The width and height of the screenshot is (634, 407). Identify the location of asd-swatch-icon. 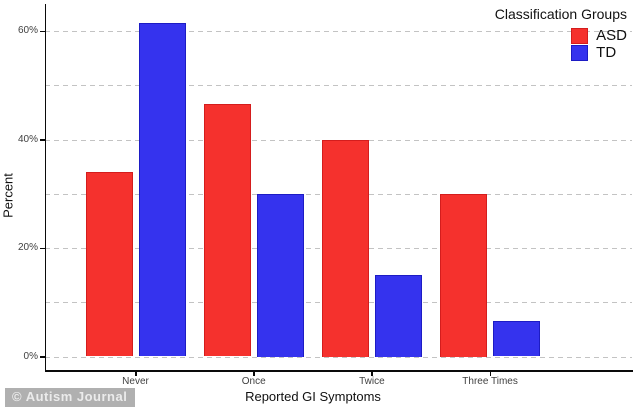
(580, 35).